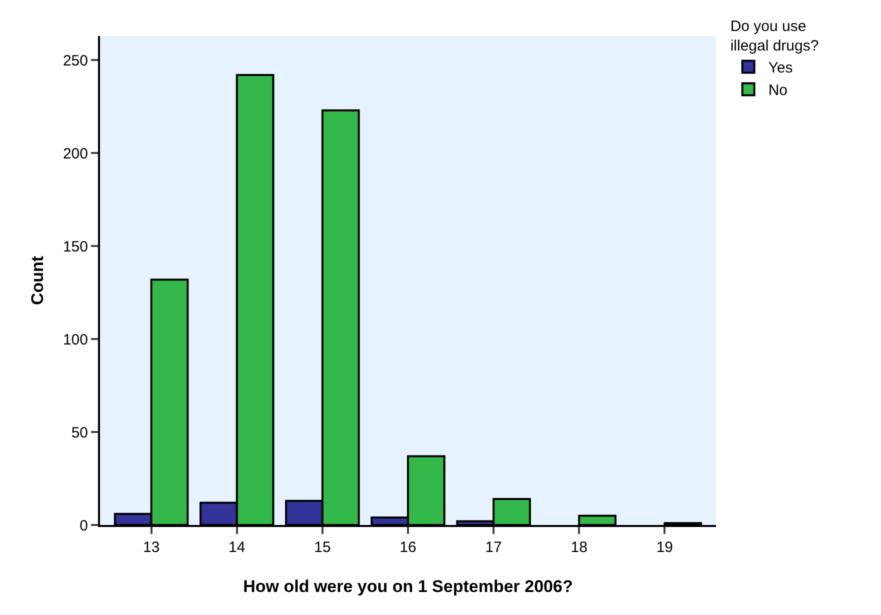 The image size is (881, 615). I want to click on x-tick-label: 19, so click(665, 547).